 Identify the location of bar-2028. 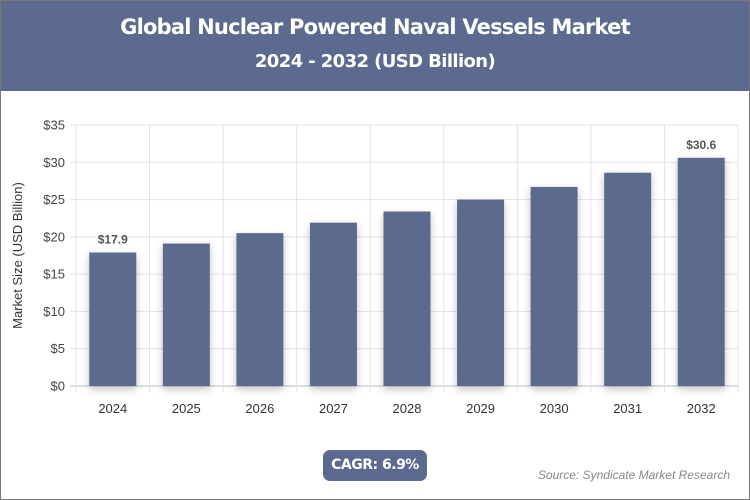
(407, 298).